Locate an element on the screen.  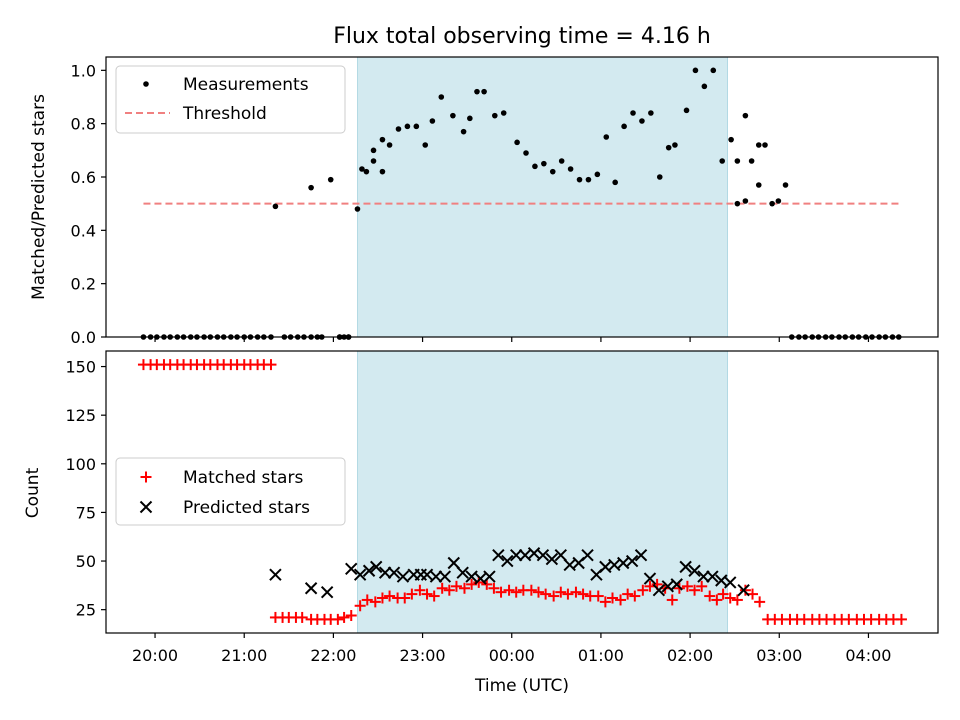
legend-predicted-marker-b is located at coordinates (146, 507).